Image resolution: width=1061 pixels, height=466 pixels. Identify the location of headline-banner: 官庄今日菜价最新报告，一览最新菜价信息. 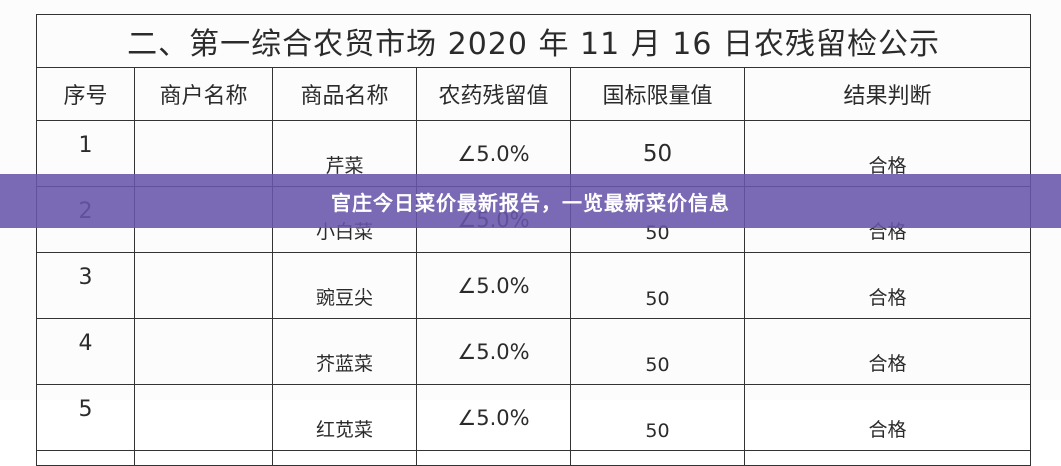
(530, 201).